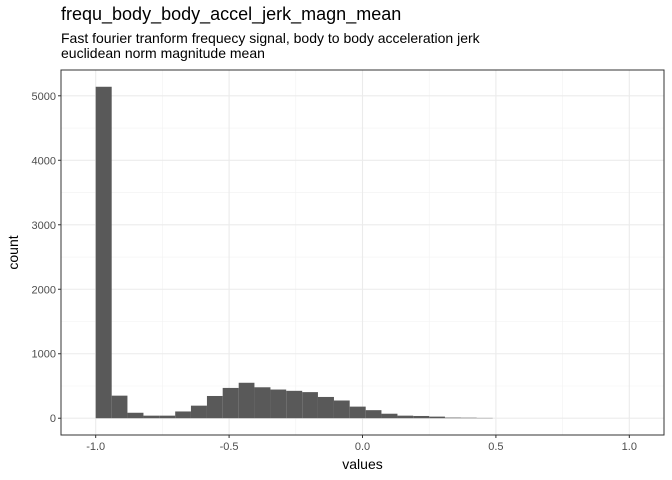 The height and width of the screenshot is (480, 672). I want to click on subtitle-line-2: euclidean norm magnitude mean, so click(163, 53).